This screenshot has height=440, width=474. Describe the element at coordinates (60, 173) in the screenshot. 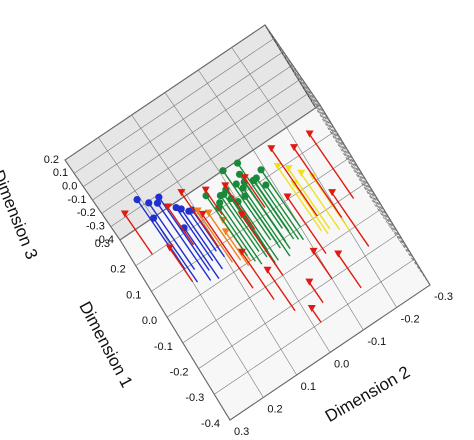

I see `z-tick-label: 0.1` at that location.